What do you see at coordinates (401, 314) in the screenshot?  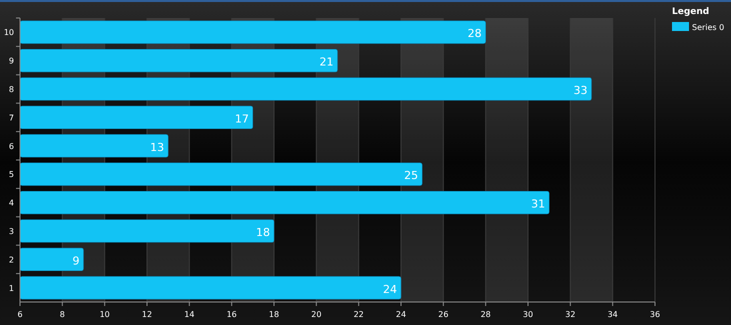 I see `x-tick-label: 24` at bounding box center [401, 314].